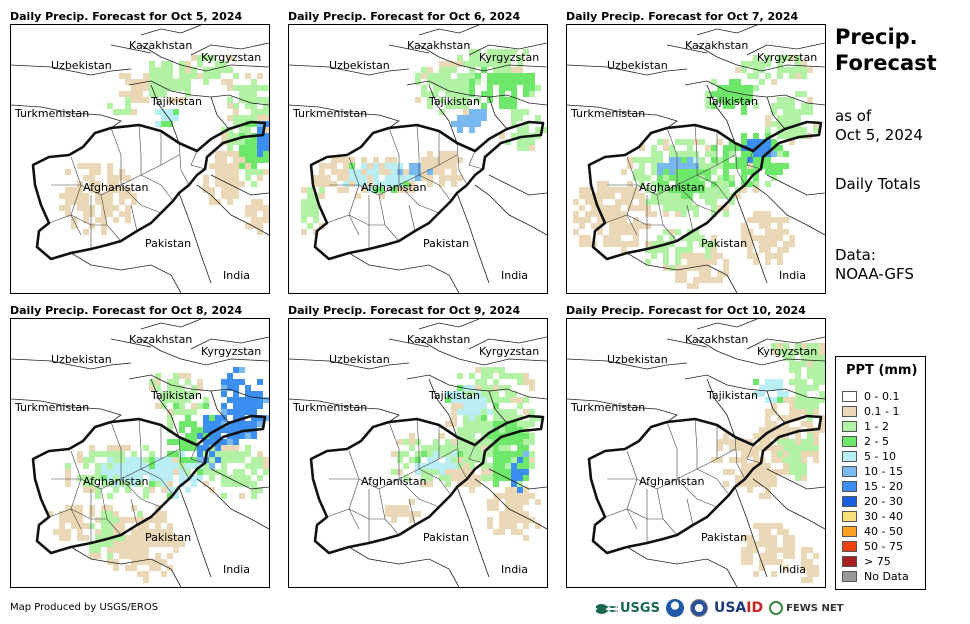 The width and height of the screenshot is (970, 624). I want to click on side-title-line2: Forecast, so click(886, 63).